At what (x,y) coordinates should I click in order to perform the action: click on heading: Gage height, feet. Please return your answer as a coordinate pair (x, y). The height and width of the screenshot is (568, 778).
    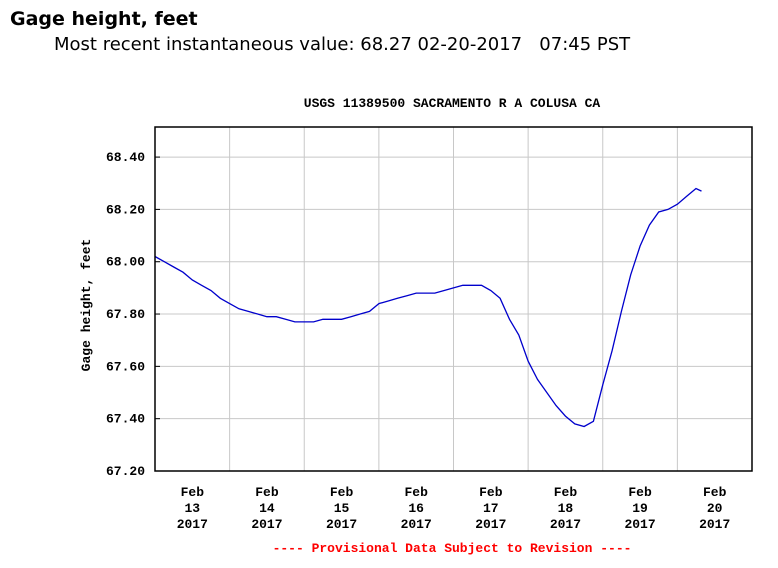
    Looking at the image, I should click on (104, 19).